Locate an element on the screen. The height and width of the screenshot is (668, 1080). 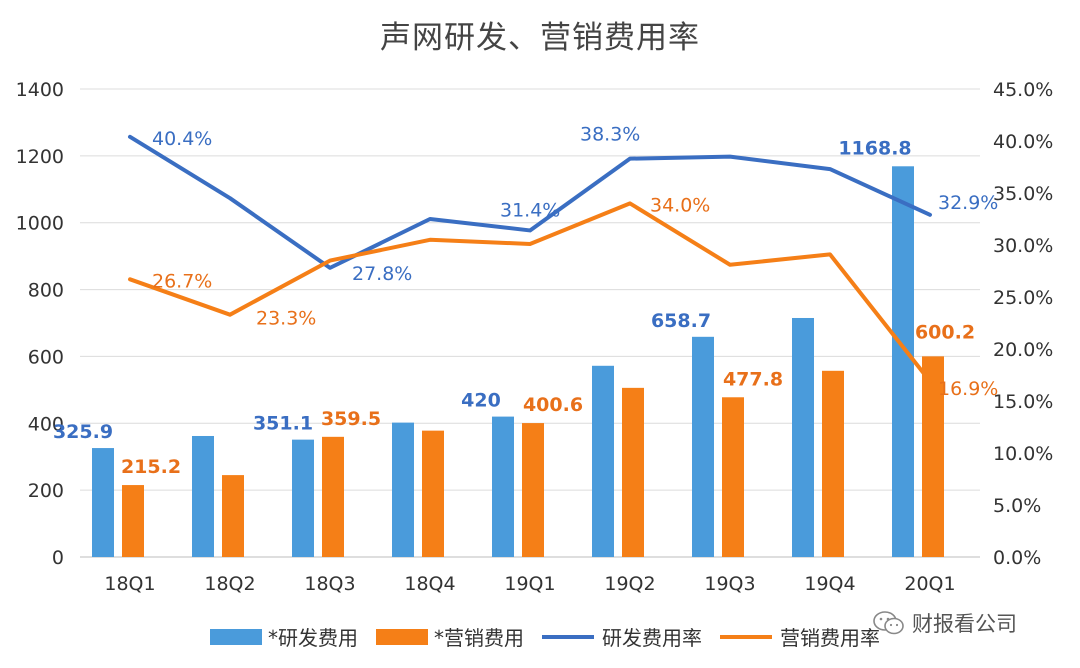
left-axis-tick-label: 1400 is located at coordinates (40, 90).